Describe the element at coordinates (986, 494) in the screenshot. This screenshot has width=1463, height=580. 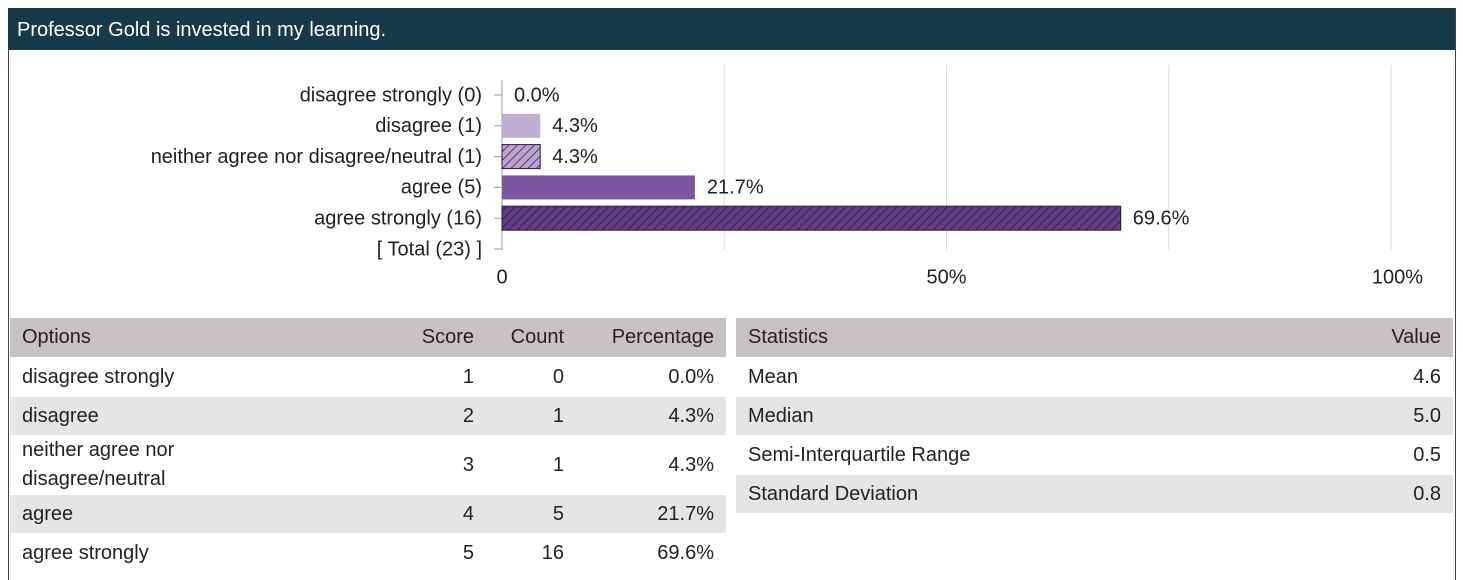
I see `table-cell: Standard Deviation` at that location.